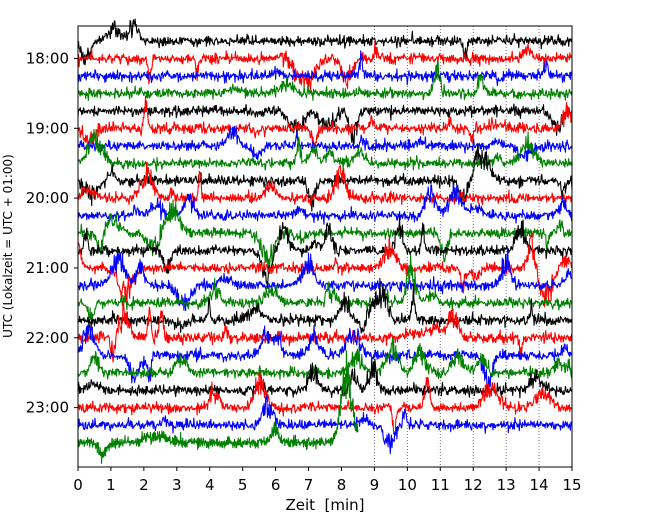 The height and width of the screenshot is (520, 650). Describe the element at coordinates (144, 485) in the screenshot. I see `x-tick-label: 2` at that location.